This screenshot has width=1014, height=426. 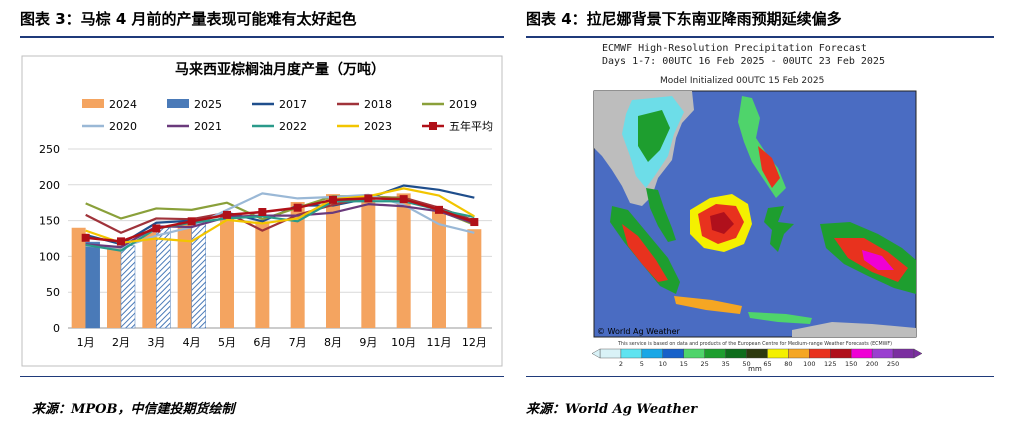 I want to click on precipitation-colorbar: 2 5 10 15 25 35 50 65 80 100 125 150 200 250, so click(x=757, y=358).